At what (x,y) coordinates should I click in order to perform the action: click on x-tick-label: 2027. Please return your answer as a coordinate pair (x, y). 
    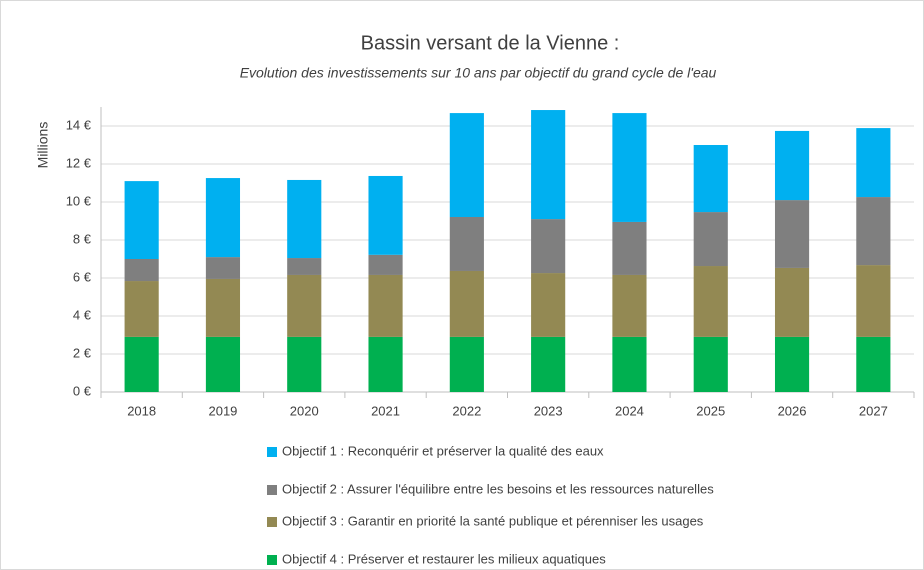
    Looking at the image, I should click on (873, 410).